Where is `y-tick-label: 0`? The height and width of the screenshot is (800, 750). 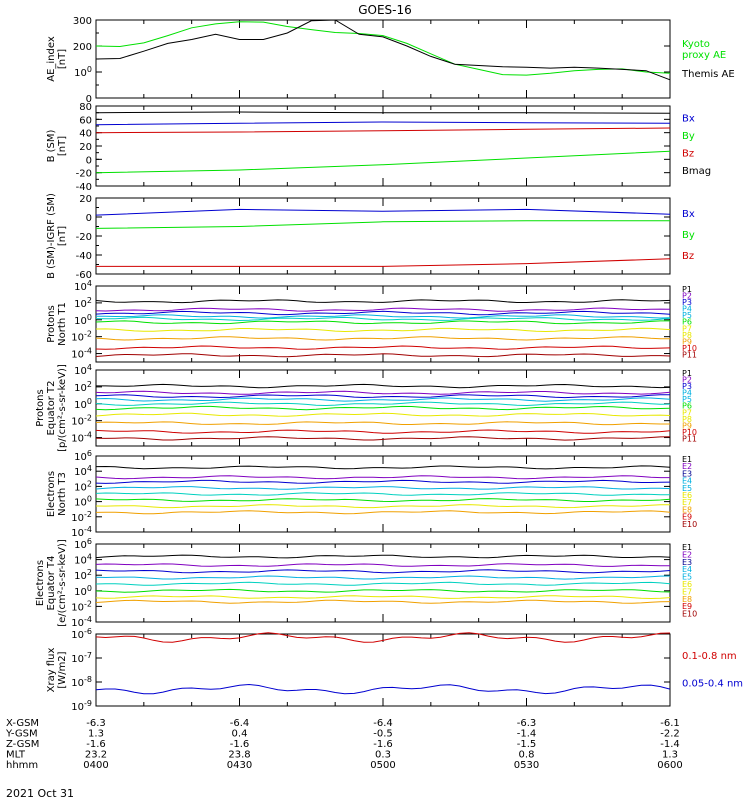
y-tick-label: 0 is located at coordinates (89, 218).